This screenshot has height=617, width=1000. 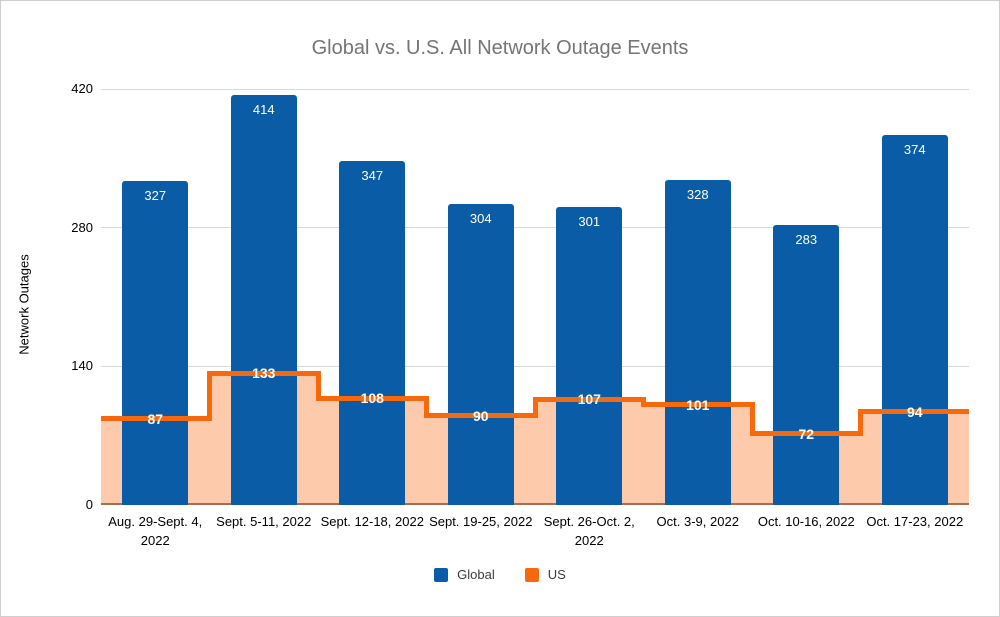 I want to click on us-value-label: 72, so click(x=806, y=433).